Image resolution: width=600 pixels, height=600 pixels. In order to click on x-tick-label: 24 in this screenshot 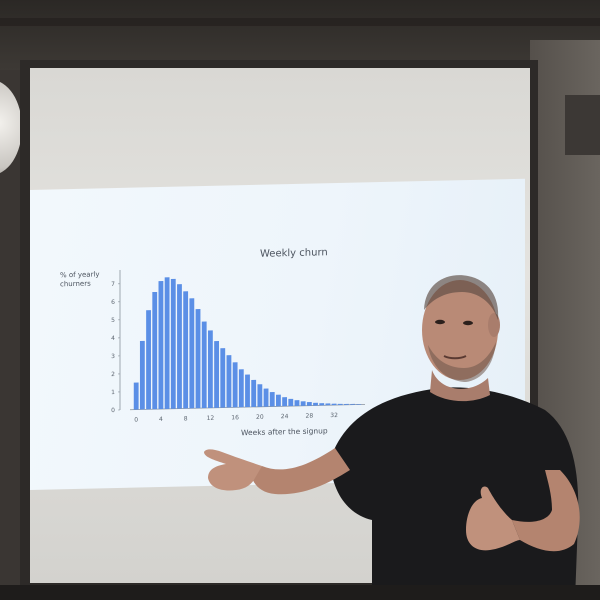, I will do `click(285, 416)`.